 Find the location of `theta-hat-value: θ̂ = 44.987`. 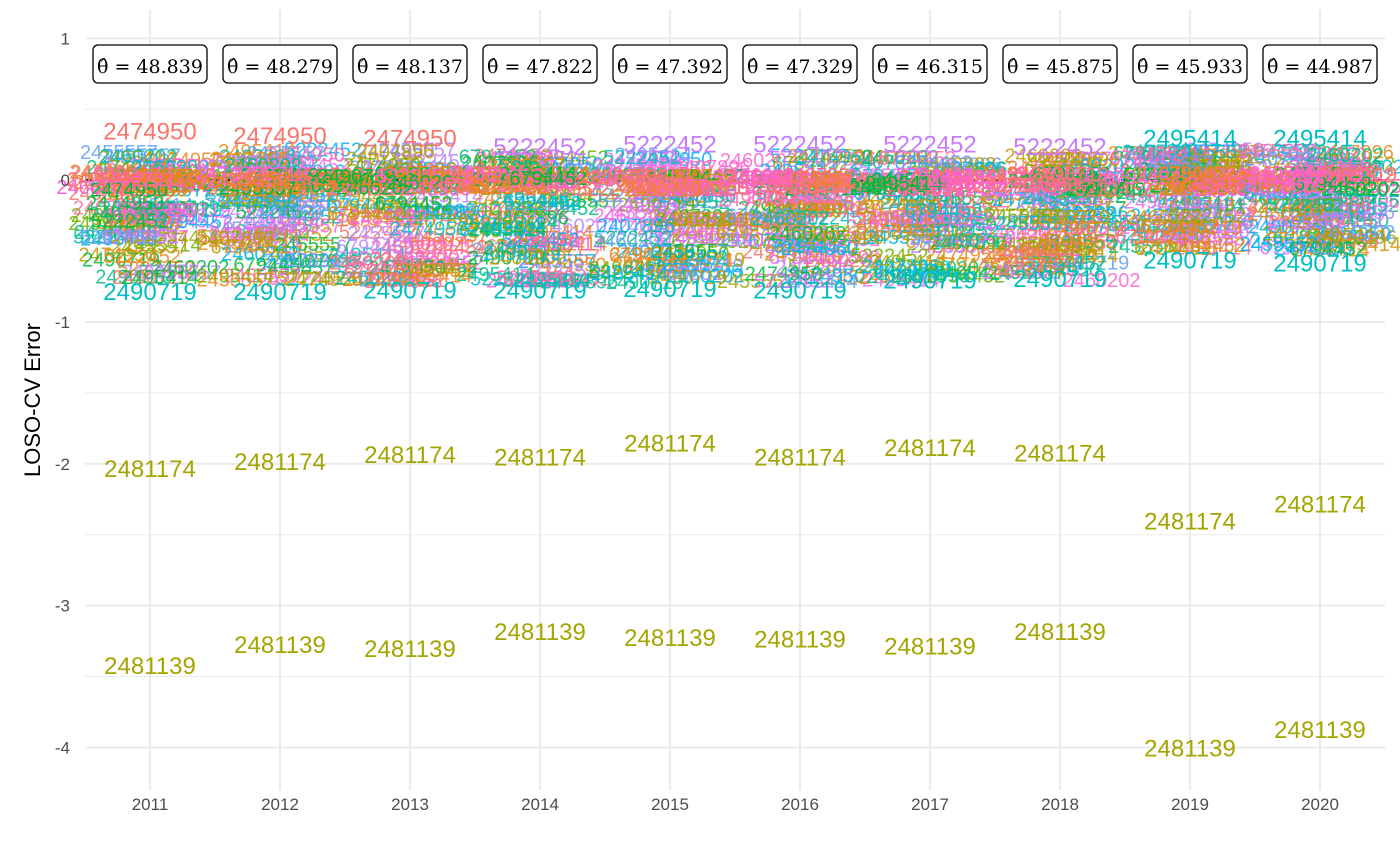

theta-hat-value: θ̂ = 44.987 is located at coordinates (1320, 67).